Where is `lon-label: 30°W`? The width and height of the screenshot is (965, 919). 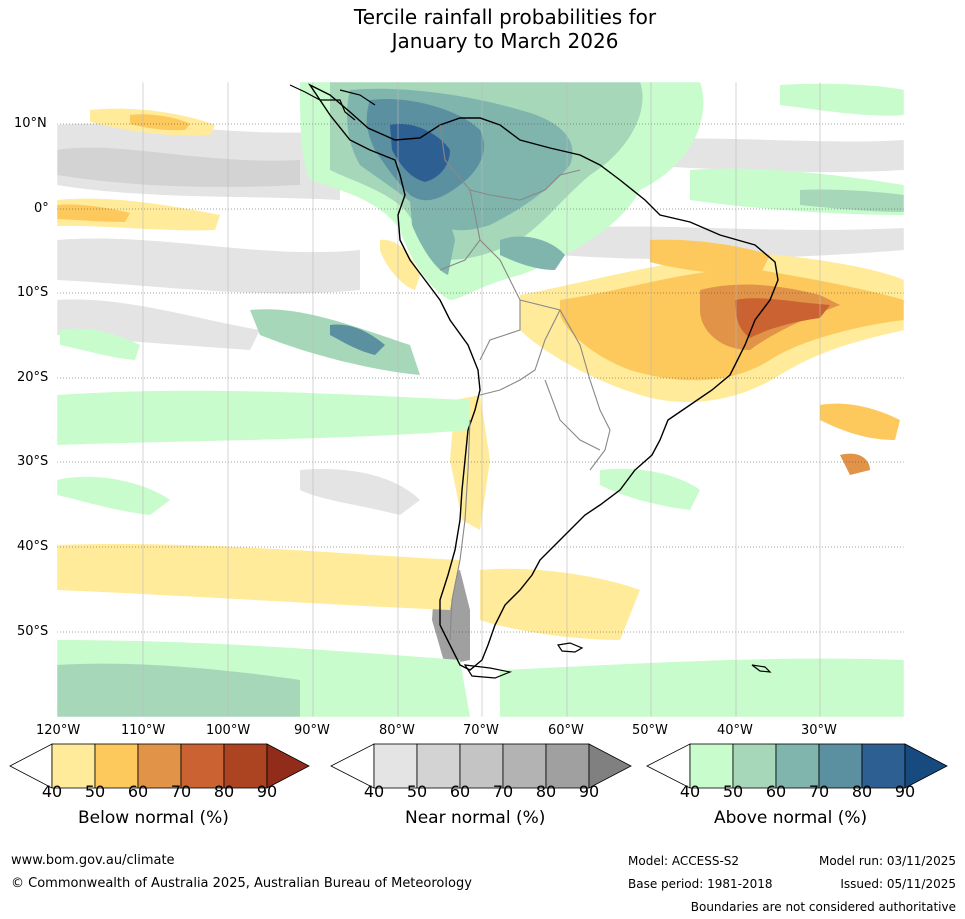
lon-label: 30°W is located at coordinates (819, 730).